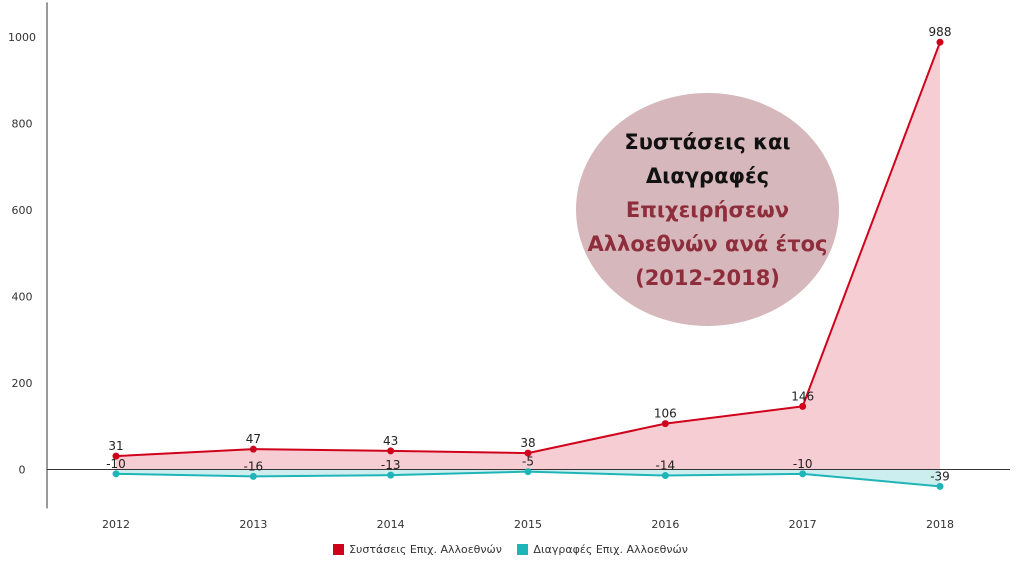  What do you see at coordinates (528, 462) in the screenshot?
I see `series-2-data-label: -5` at bounding box center [528, 462].